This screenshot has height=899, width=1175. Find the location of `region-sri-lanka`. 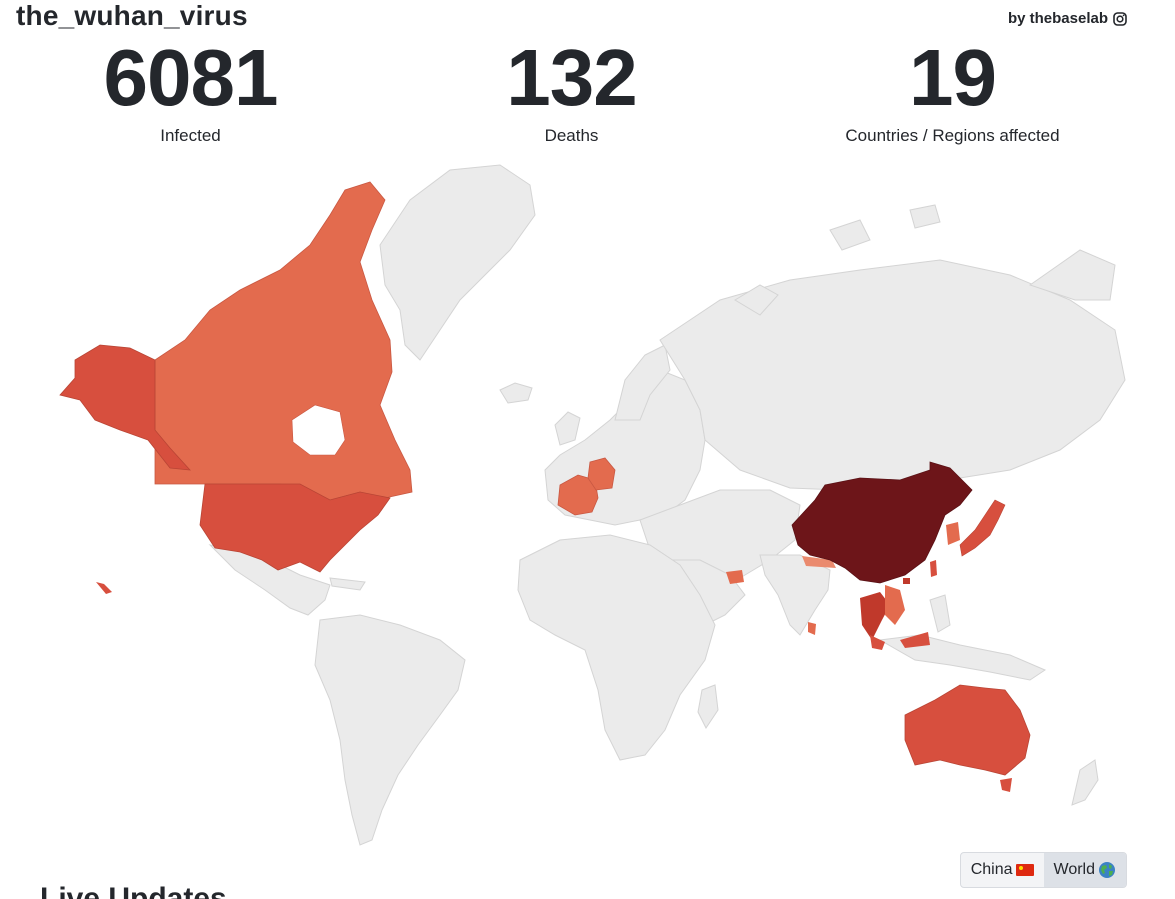

region-sri-lanka is located at coordinates (812, 628).